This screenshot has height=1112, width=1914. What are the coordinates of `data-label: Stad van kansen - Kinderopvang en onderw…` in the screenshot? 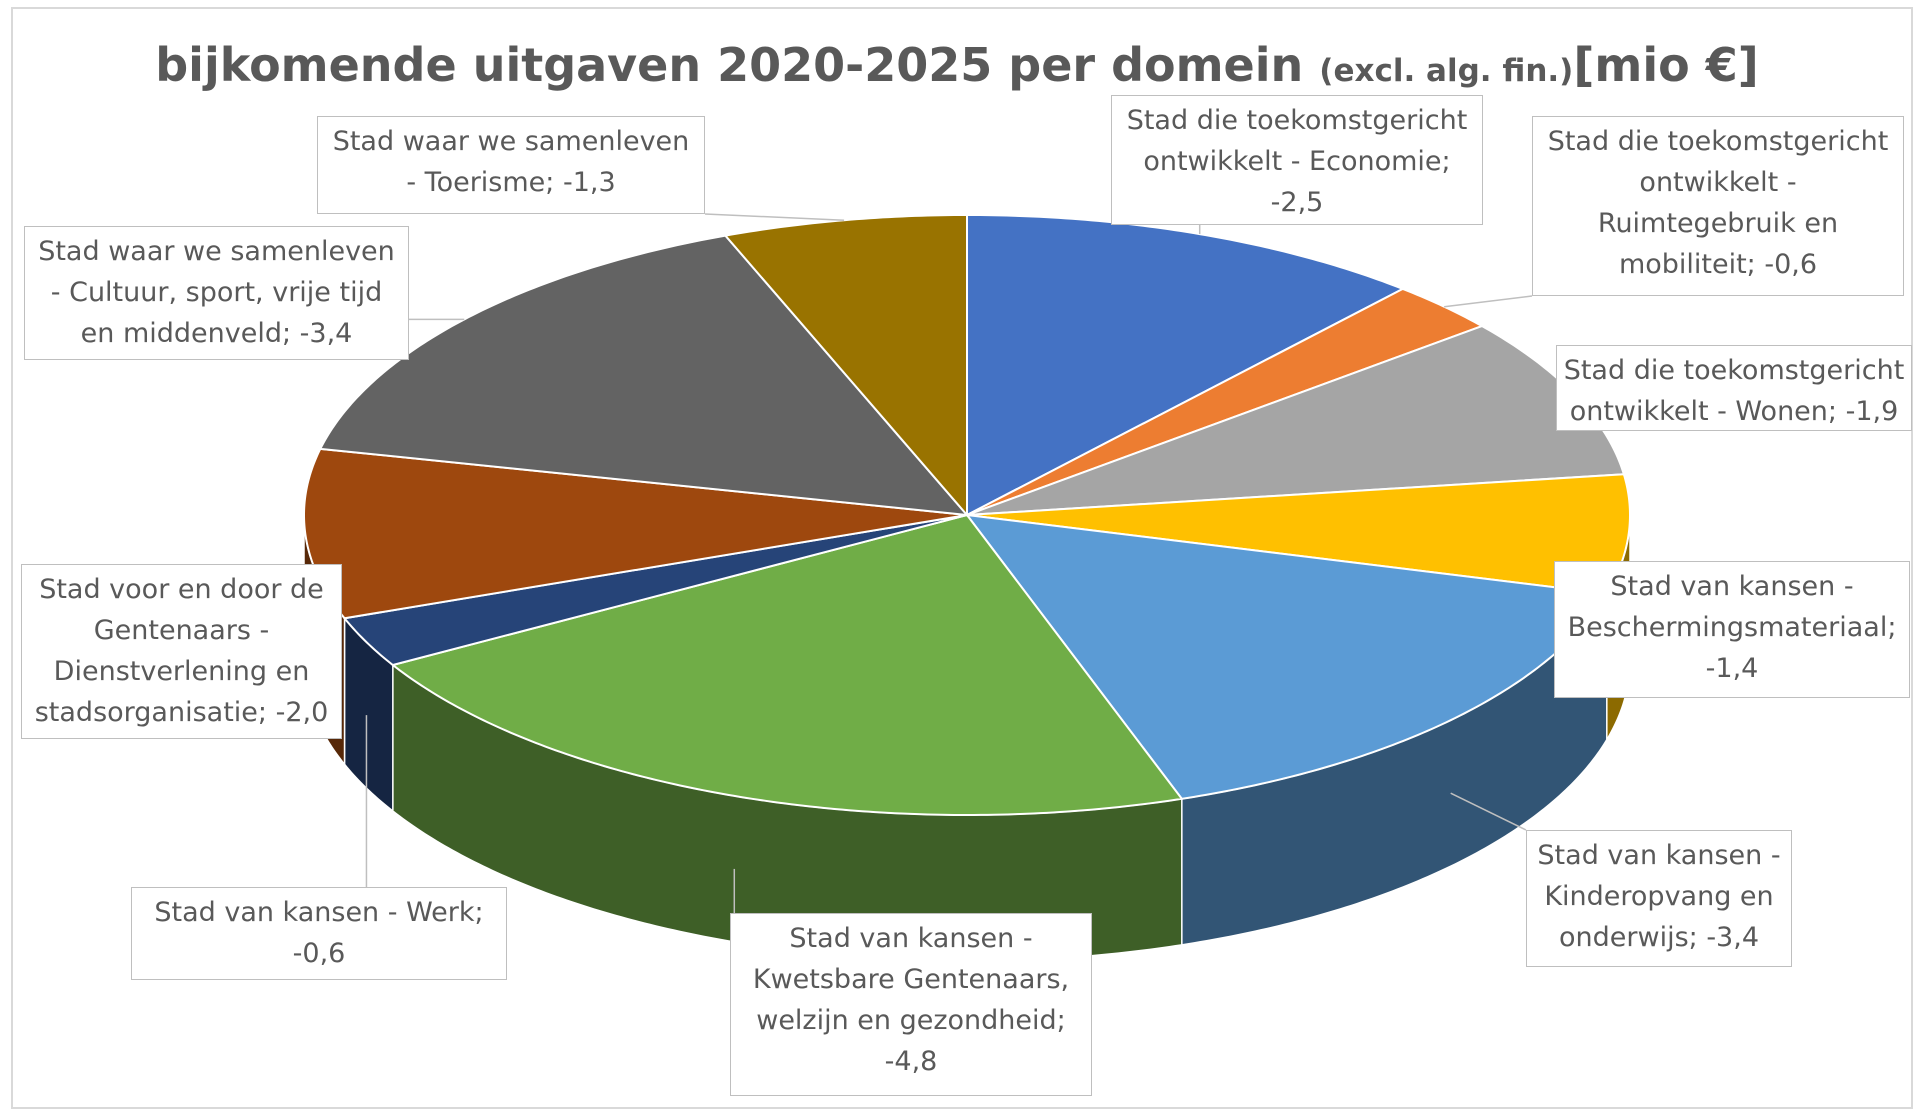 It's located at (1659, 898).